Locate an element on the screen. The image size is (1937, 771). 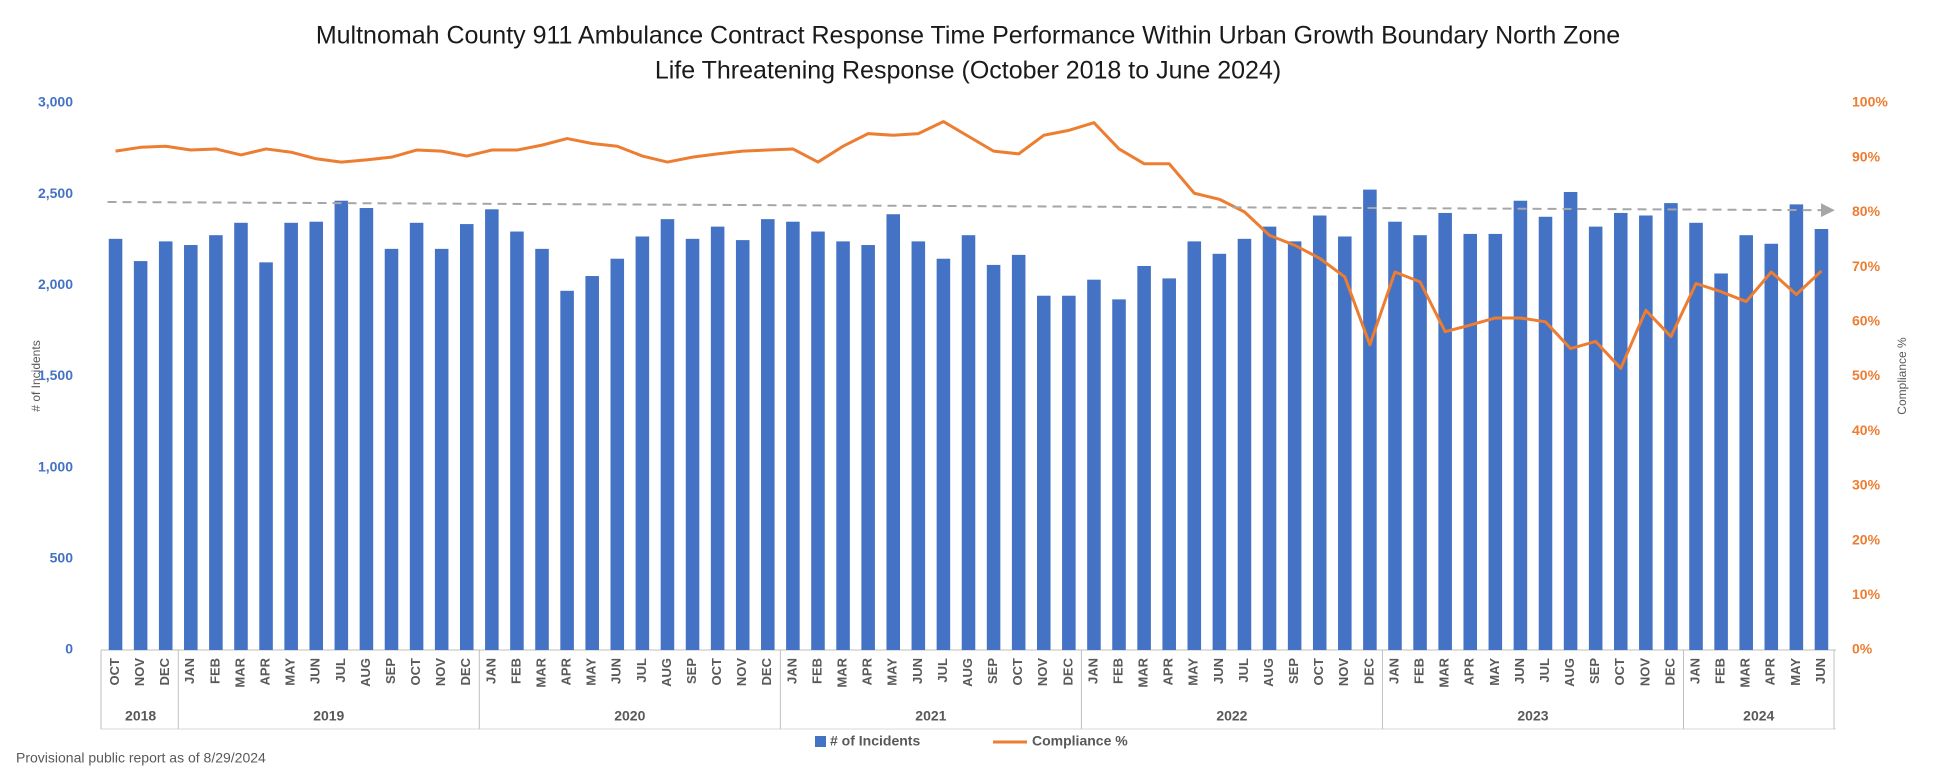
y2-axis-title: Compliance % is located at coordinates (1902, 376).